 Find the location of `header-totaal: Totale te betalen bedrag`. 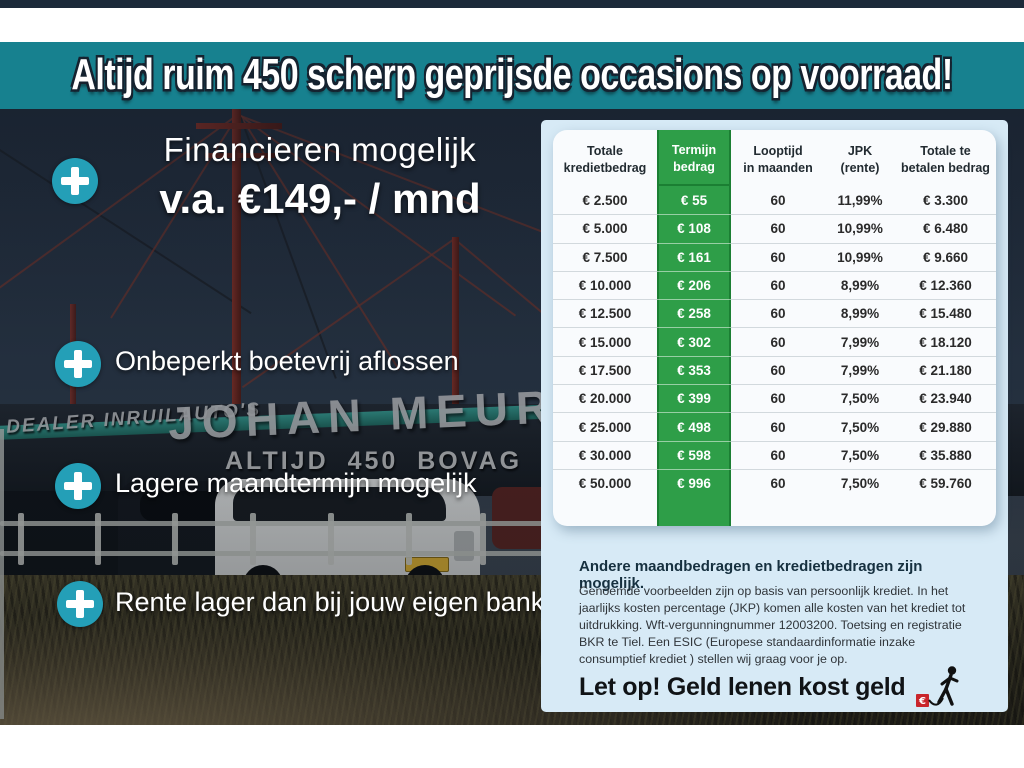

header-totaal: Totale te betalen bedrag is located at coordinates (945, 159).